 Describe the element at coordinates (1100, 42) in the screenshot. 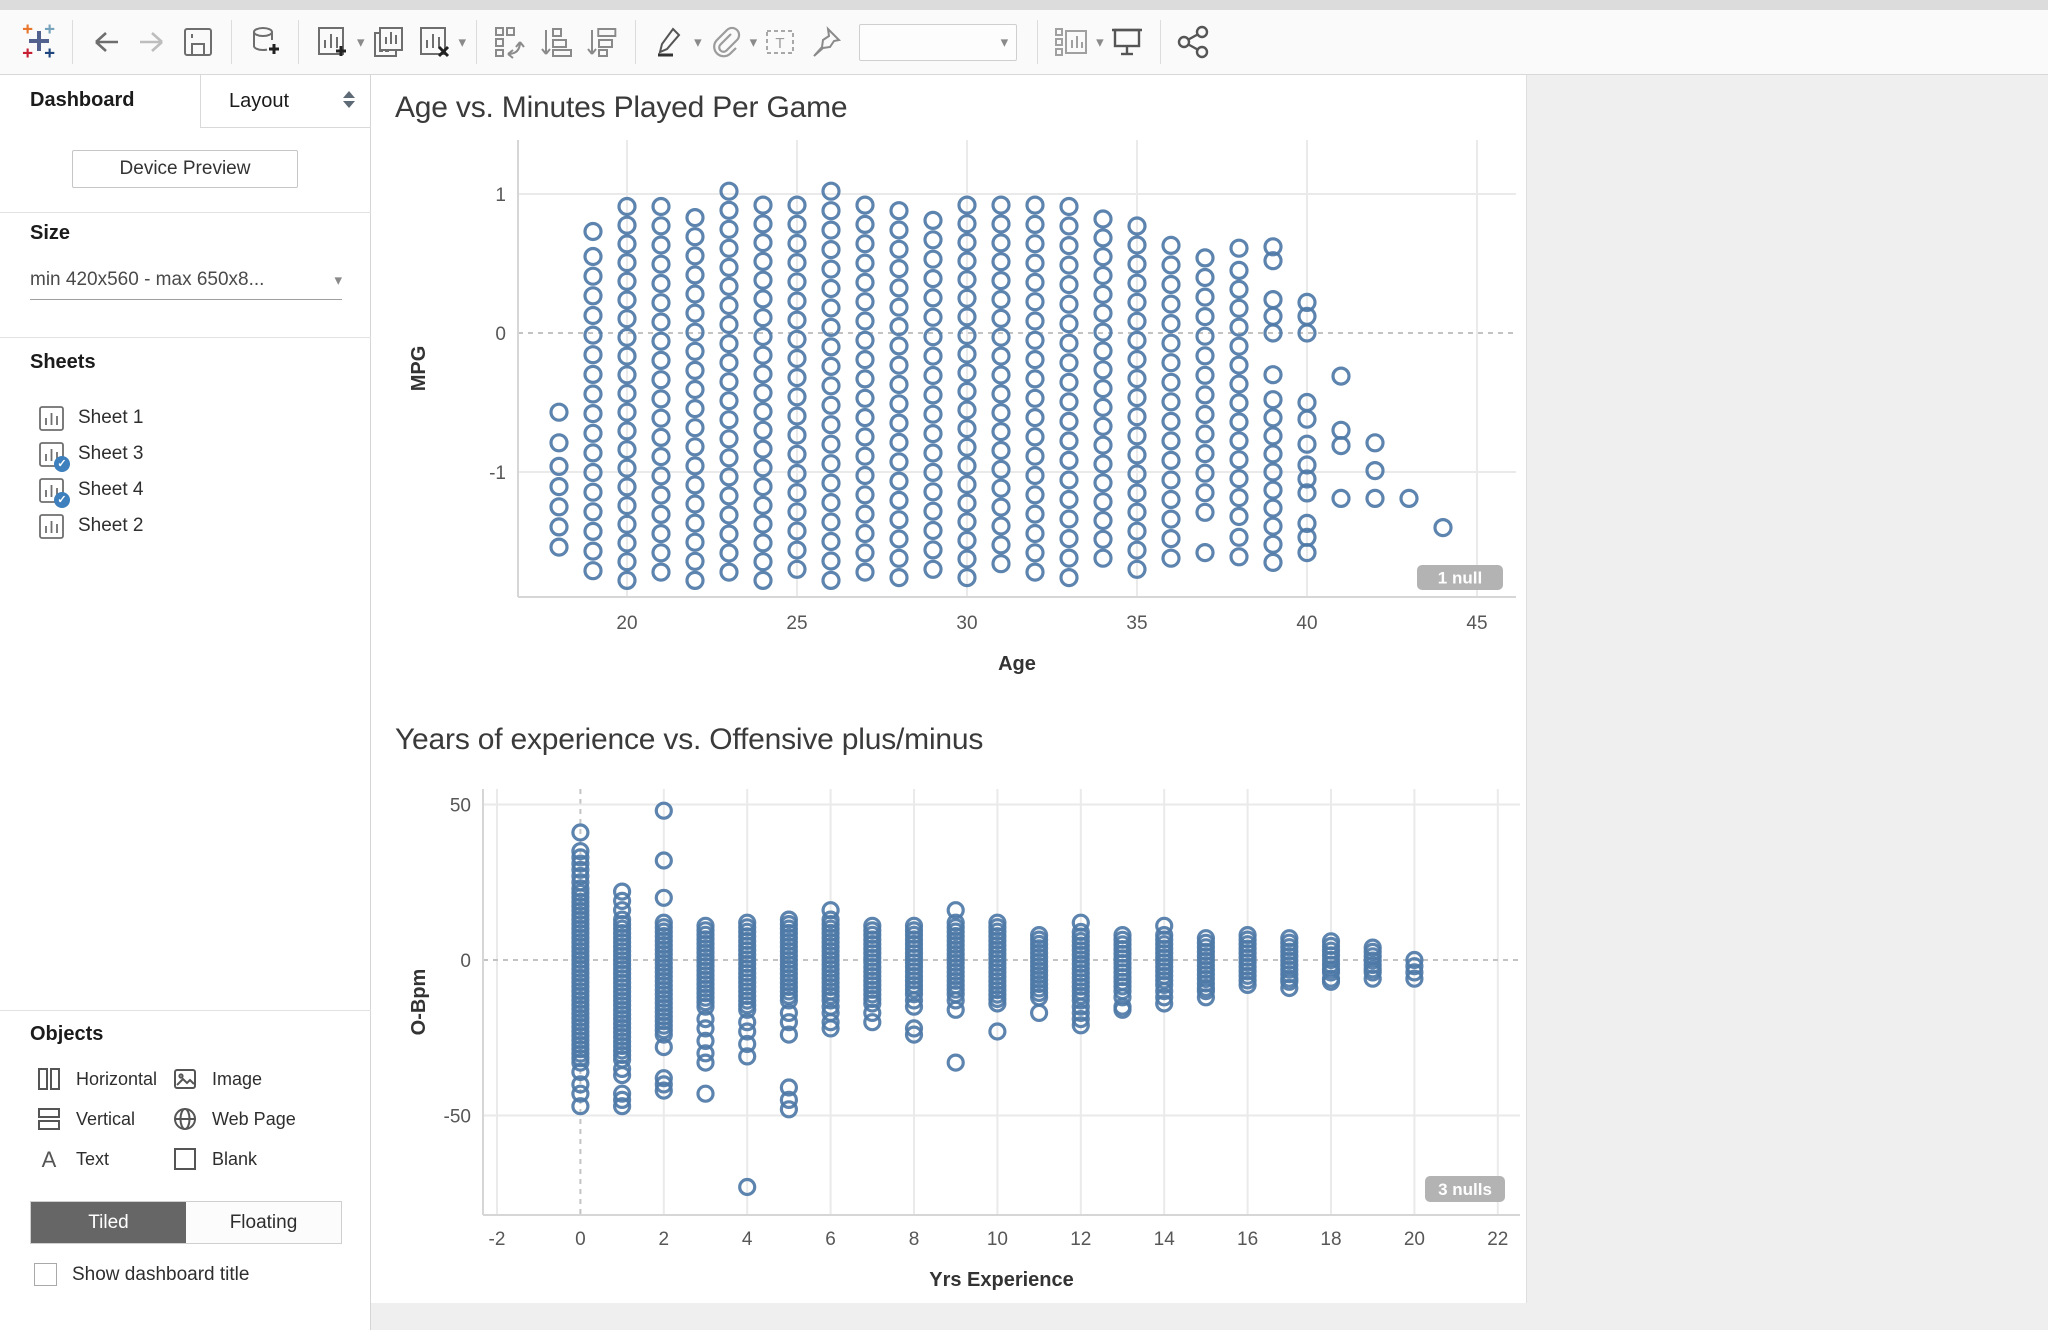

I see `show-hide-cards-dropdown: ▾` at that location.